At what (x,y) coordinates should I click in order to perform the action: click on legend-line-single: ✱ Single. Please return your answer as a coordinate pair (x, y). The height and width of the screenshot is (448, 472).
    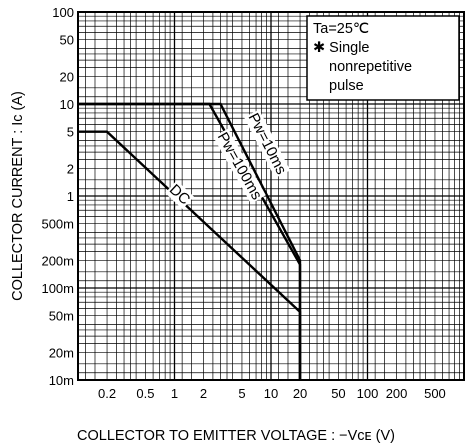
    Looking at the image, I should click on (341, 48).